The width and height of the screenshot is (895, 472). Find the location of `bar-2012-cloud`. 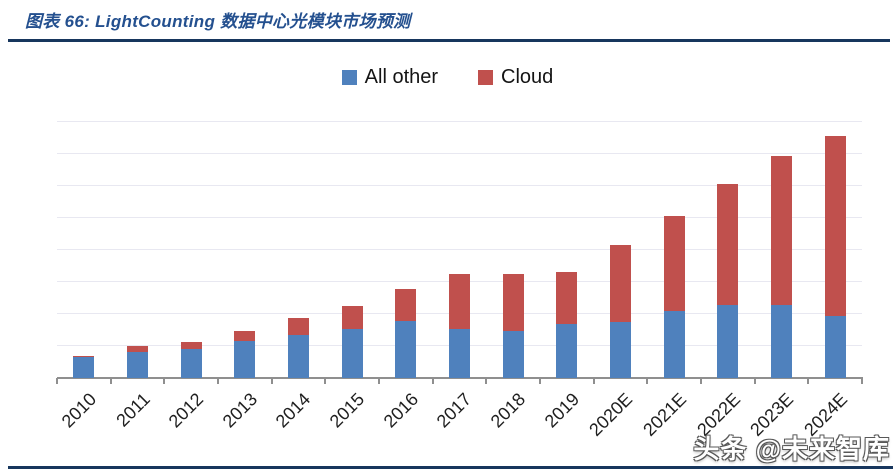

bar-2012-cloud is located at coordinates (191, 345).